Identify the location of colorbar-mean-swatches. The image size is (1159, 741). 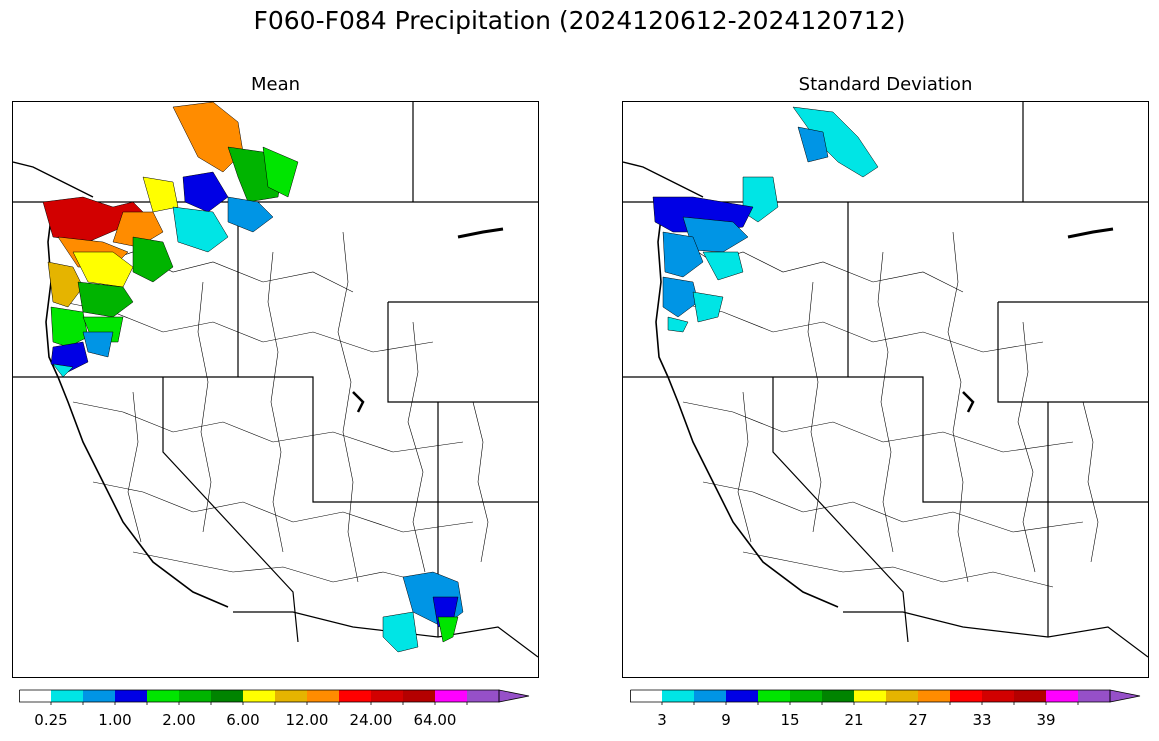
(274, 697).